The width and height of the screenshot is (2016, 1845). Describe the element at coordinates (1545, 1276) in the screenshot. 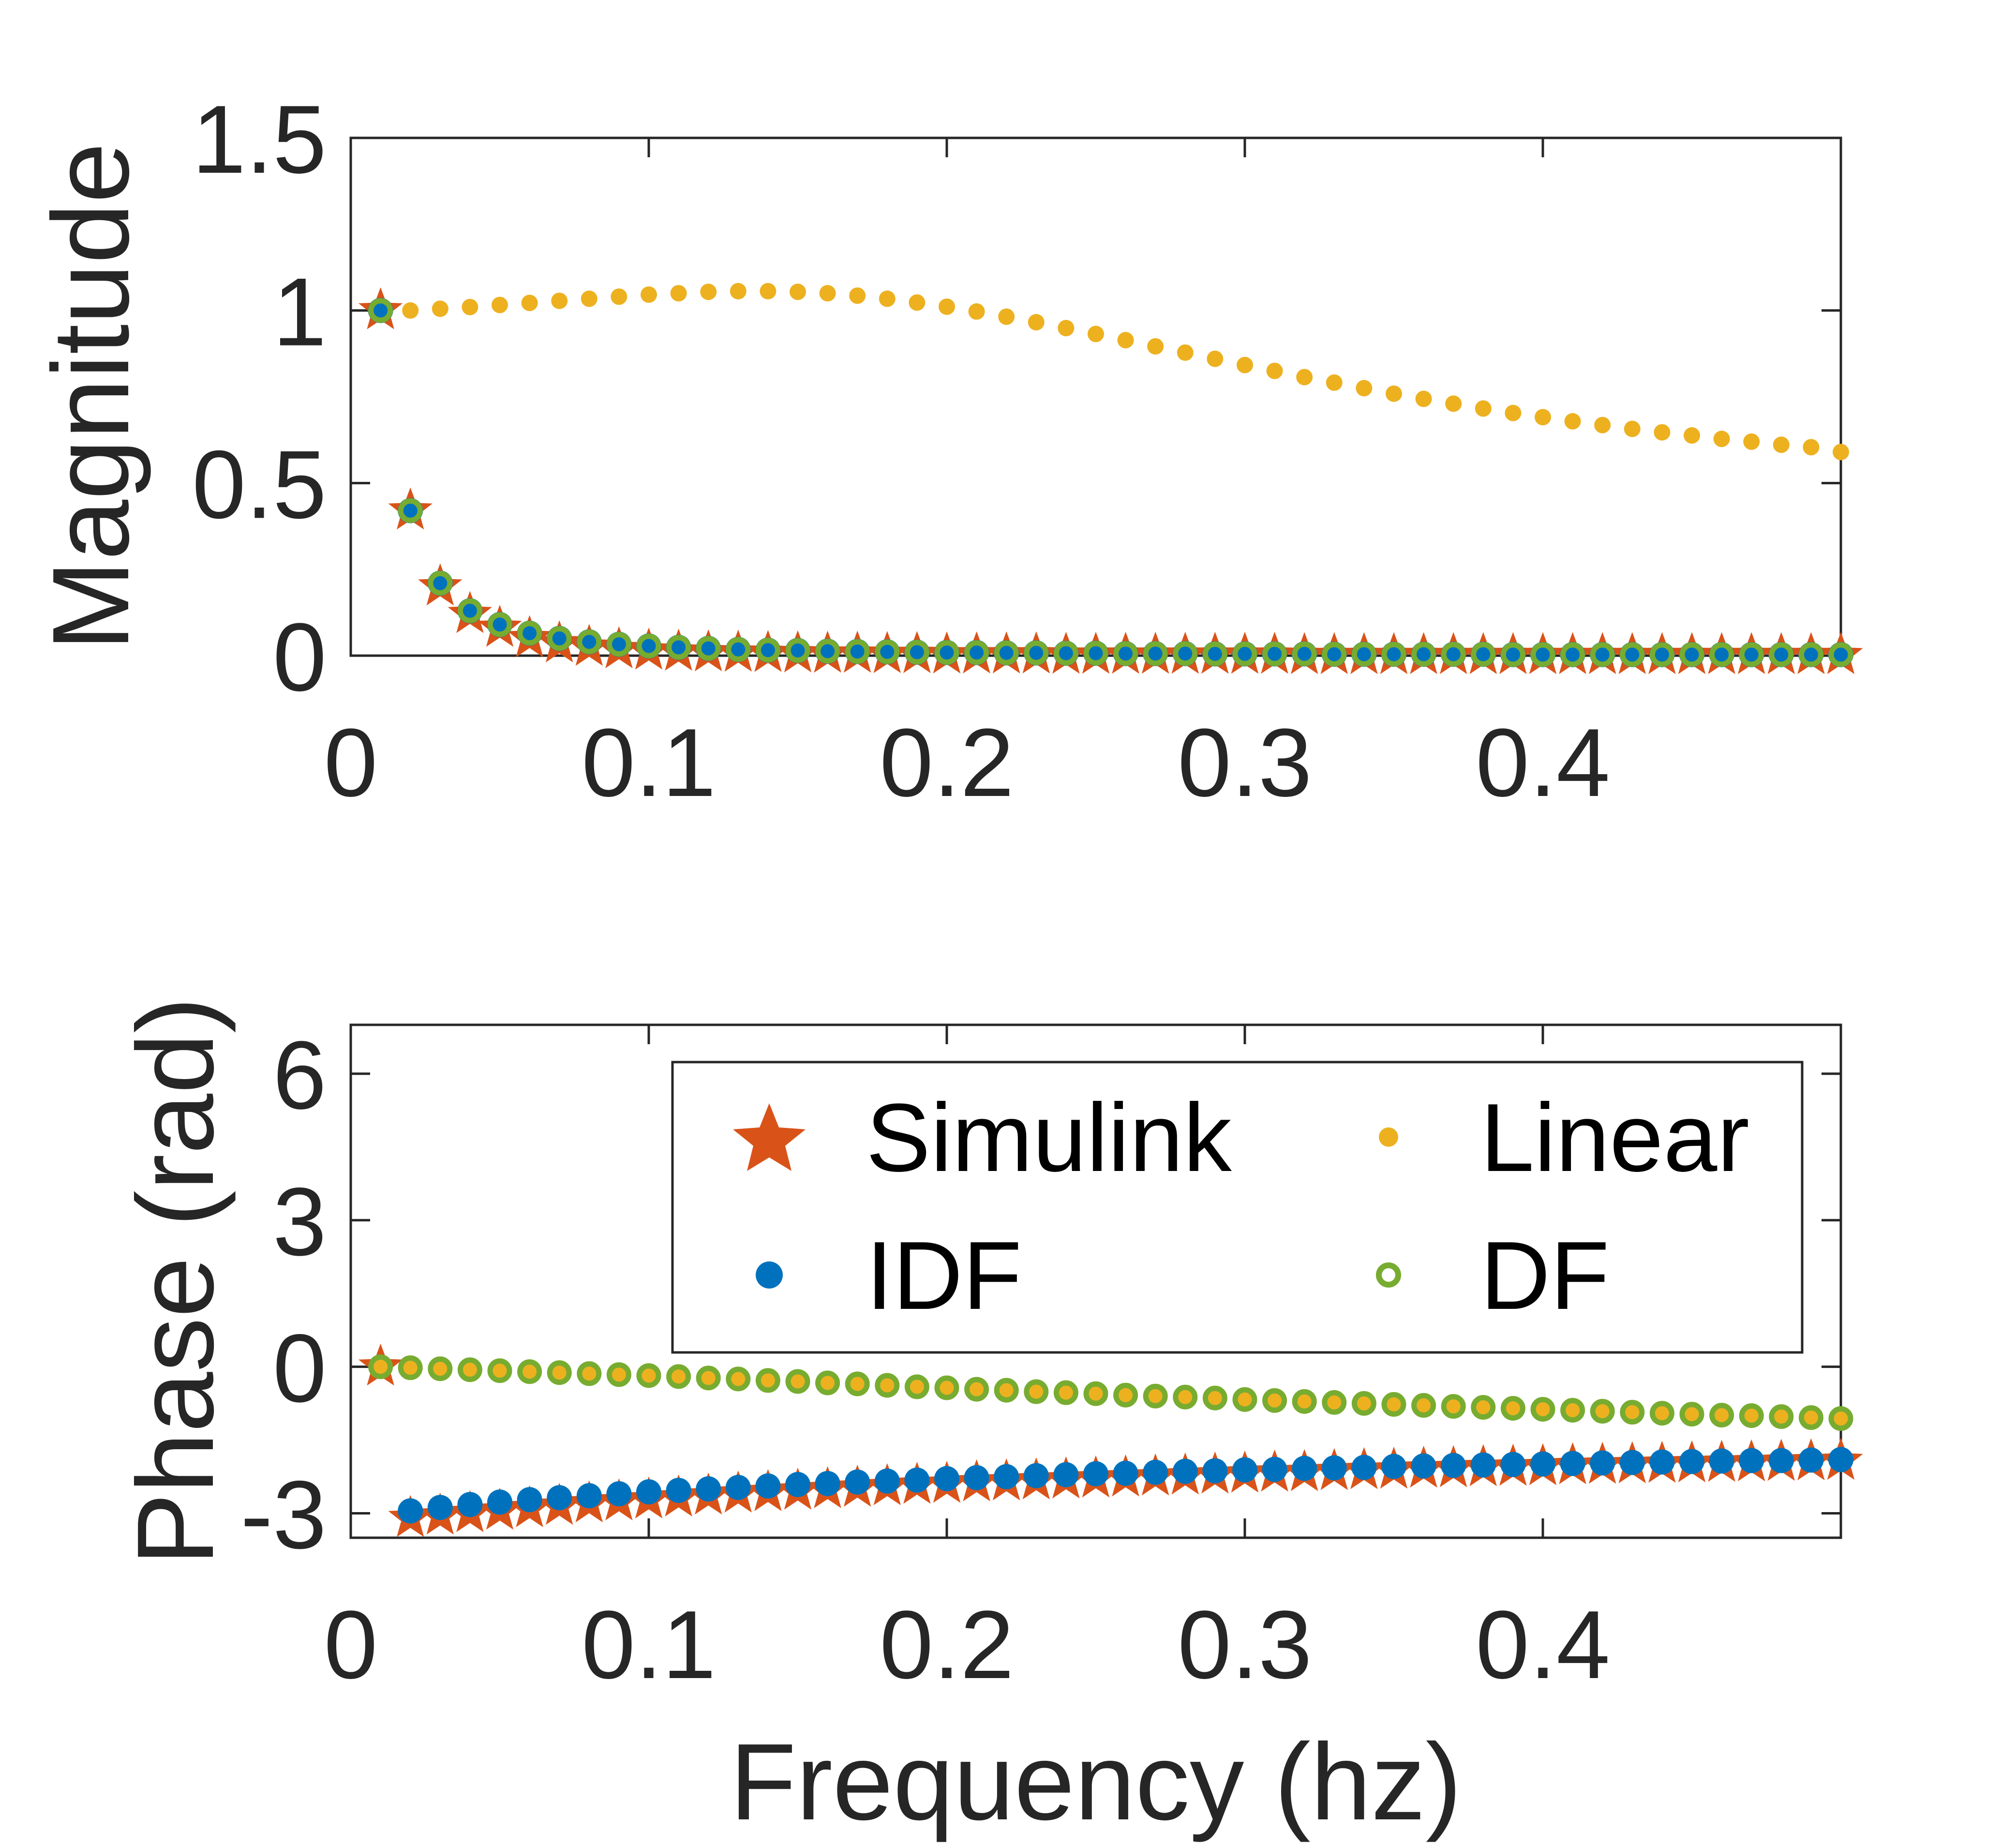

I see `legend-label-df: DF` at that location.